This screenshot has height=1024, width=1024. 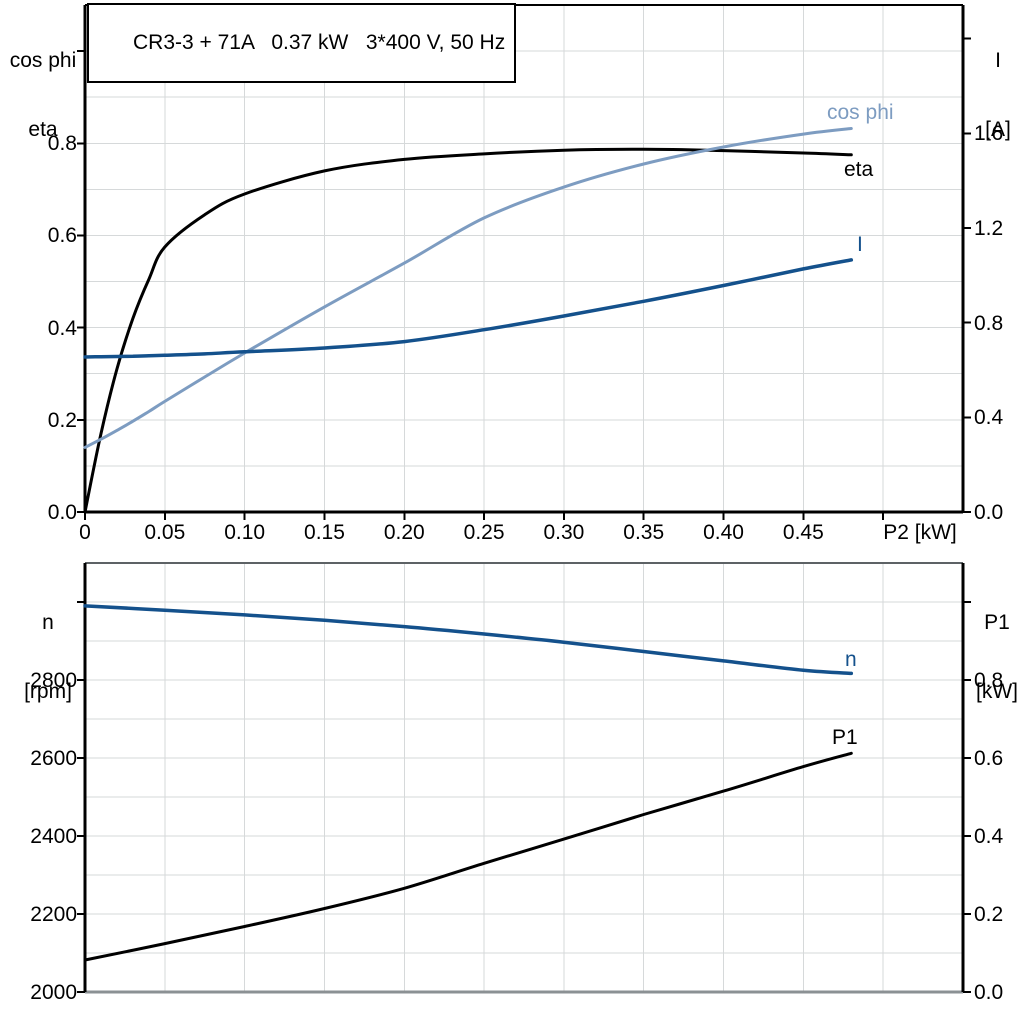 What do you see at coordinates (468, 640) in the screenshot?
I see `n-curve` at bounding box center [468, 640].